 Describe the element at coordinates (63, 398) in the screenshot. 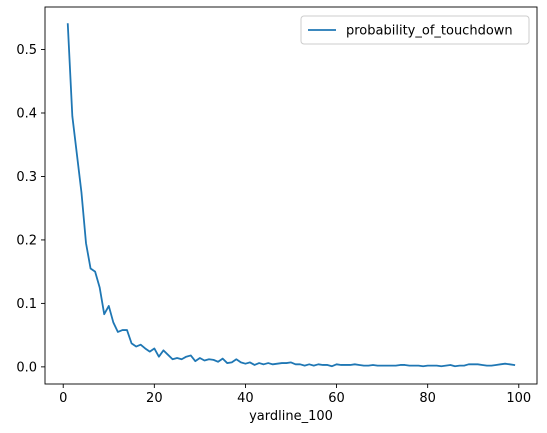

I see `x-tick-label: 0` at that location.